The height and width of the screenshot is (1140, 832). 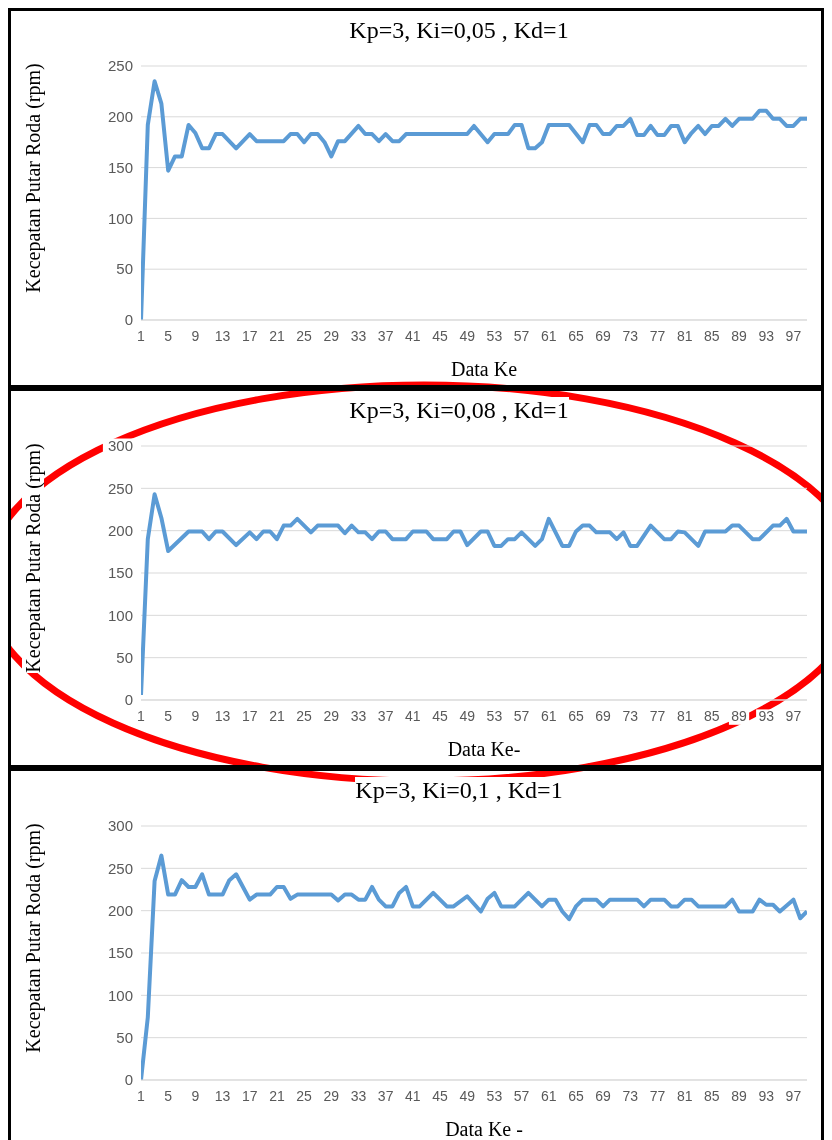 I want to click on chart-title: Kp=3, Ki=0,05 , Kd=1, so click(x=459, y=30).